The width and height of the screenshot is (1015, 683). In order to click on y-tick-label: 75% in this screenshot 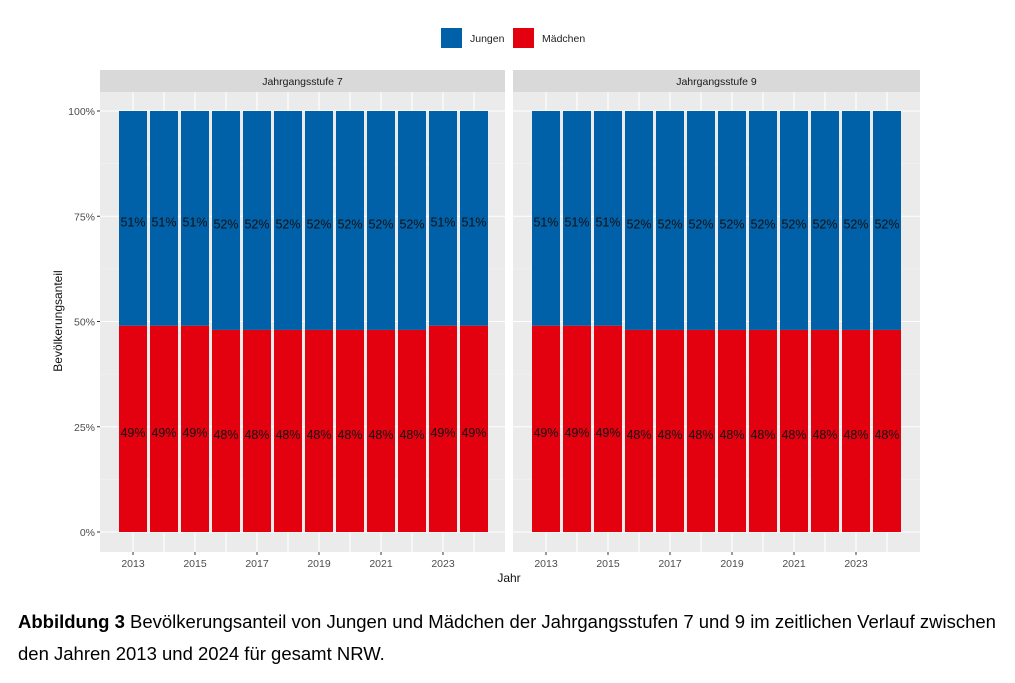, I will do `click(84, 217)`.